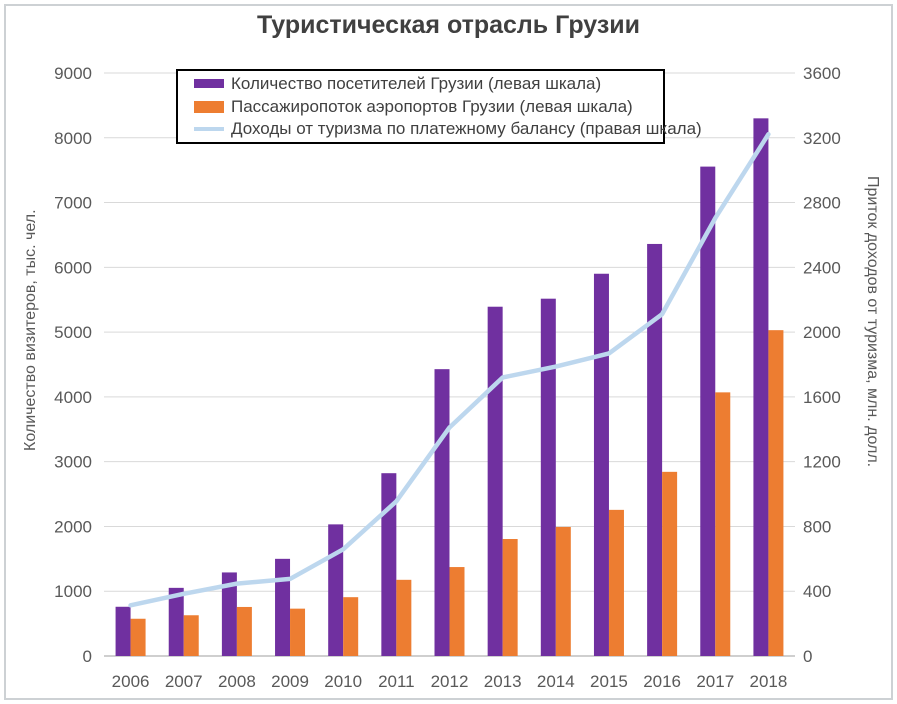 The image size is (897, 704). I want to click on visitors-bar-2008, so click(229, 614).